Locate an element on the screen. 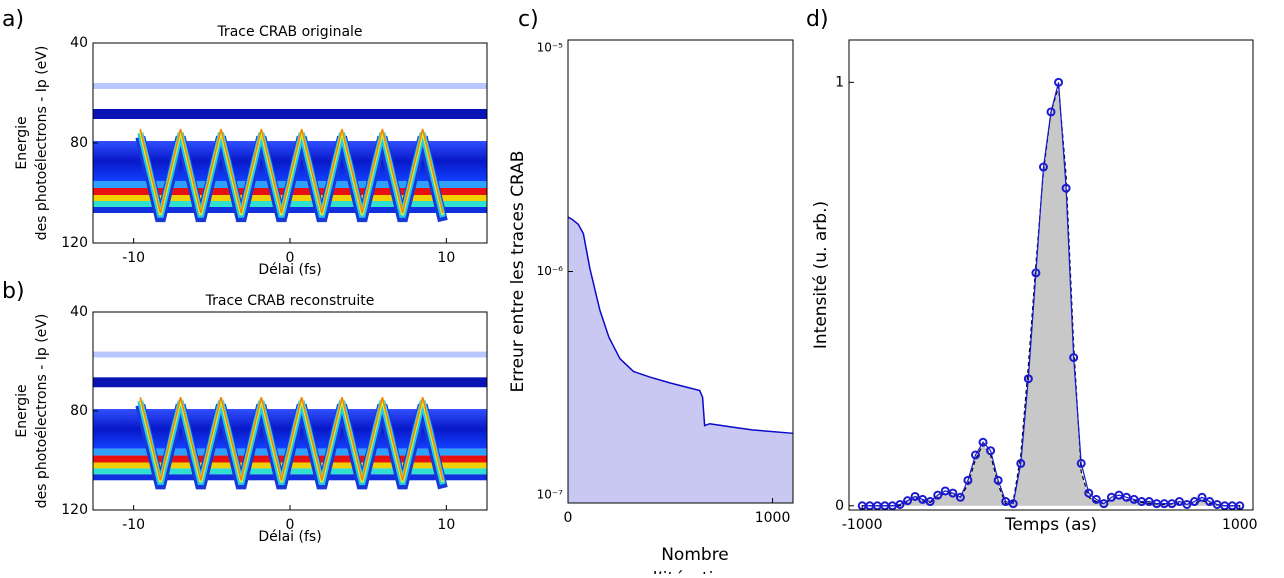 The height and width of the screenshot is (578, 1284). panel-label: b) is located at coordinates (13, 291).